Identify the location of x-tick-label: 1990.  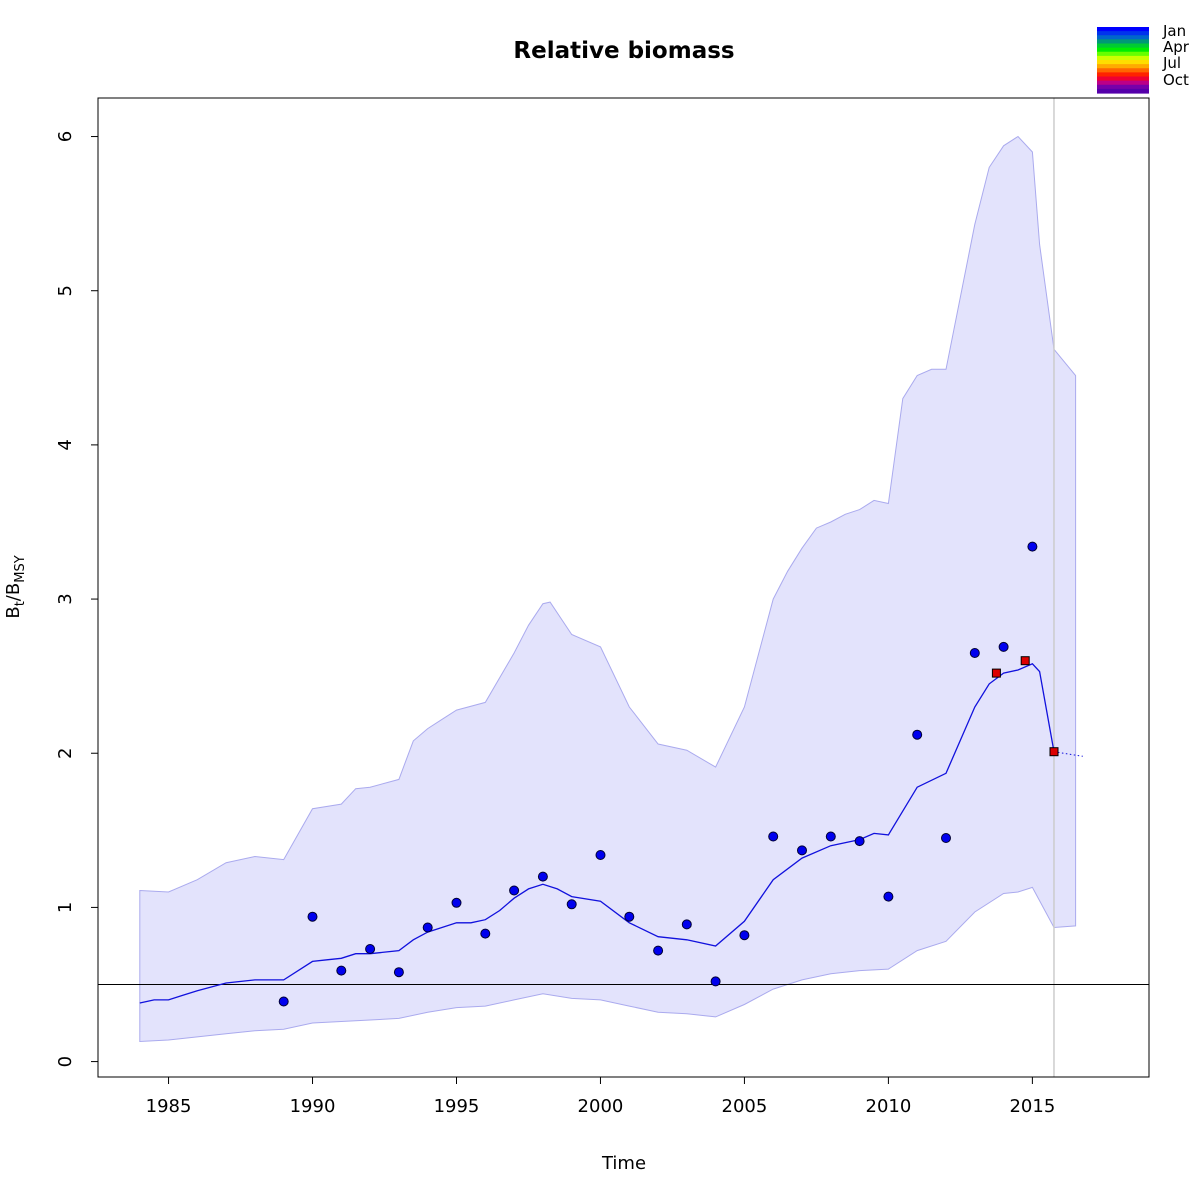
(313, 1106).